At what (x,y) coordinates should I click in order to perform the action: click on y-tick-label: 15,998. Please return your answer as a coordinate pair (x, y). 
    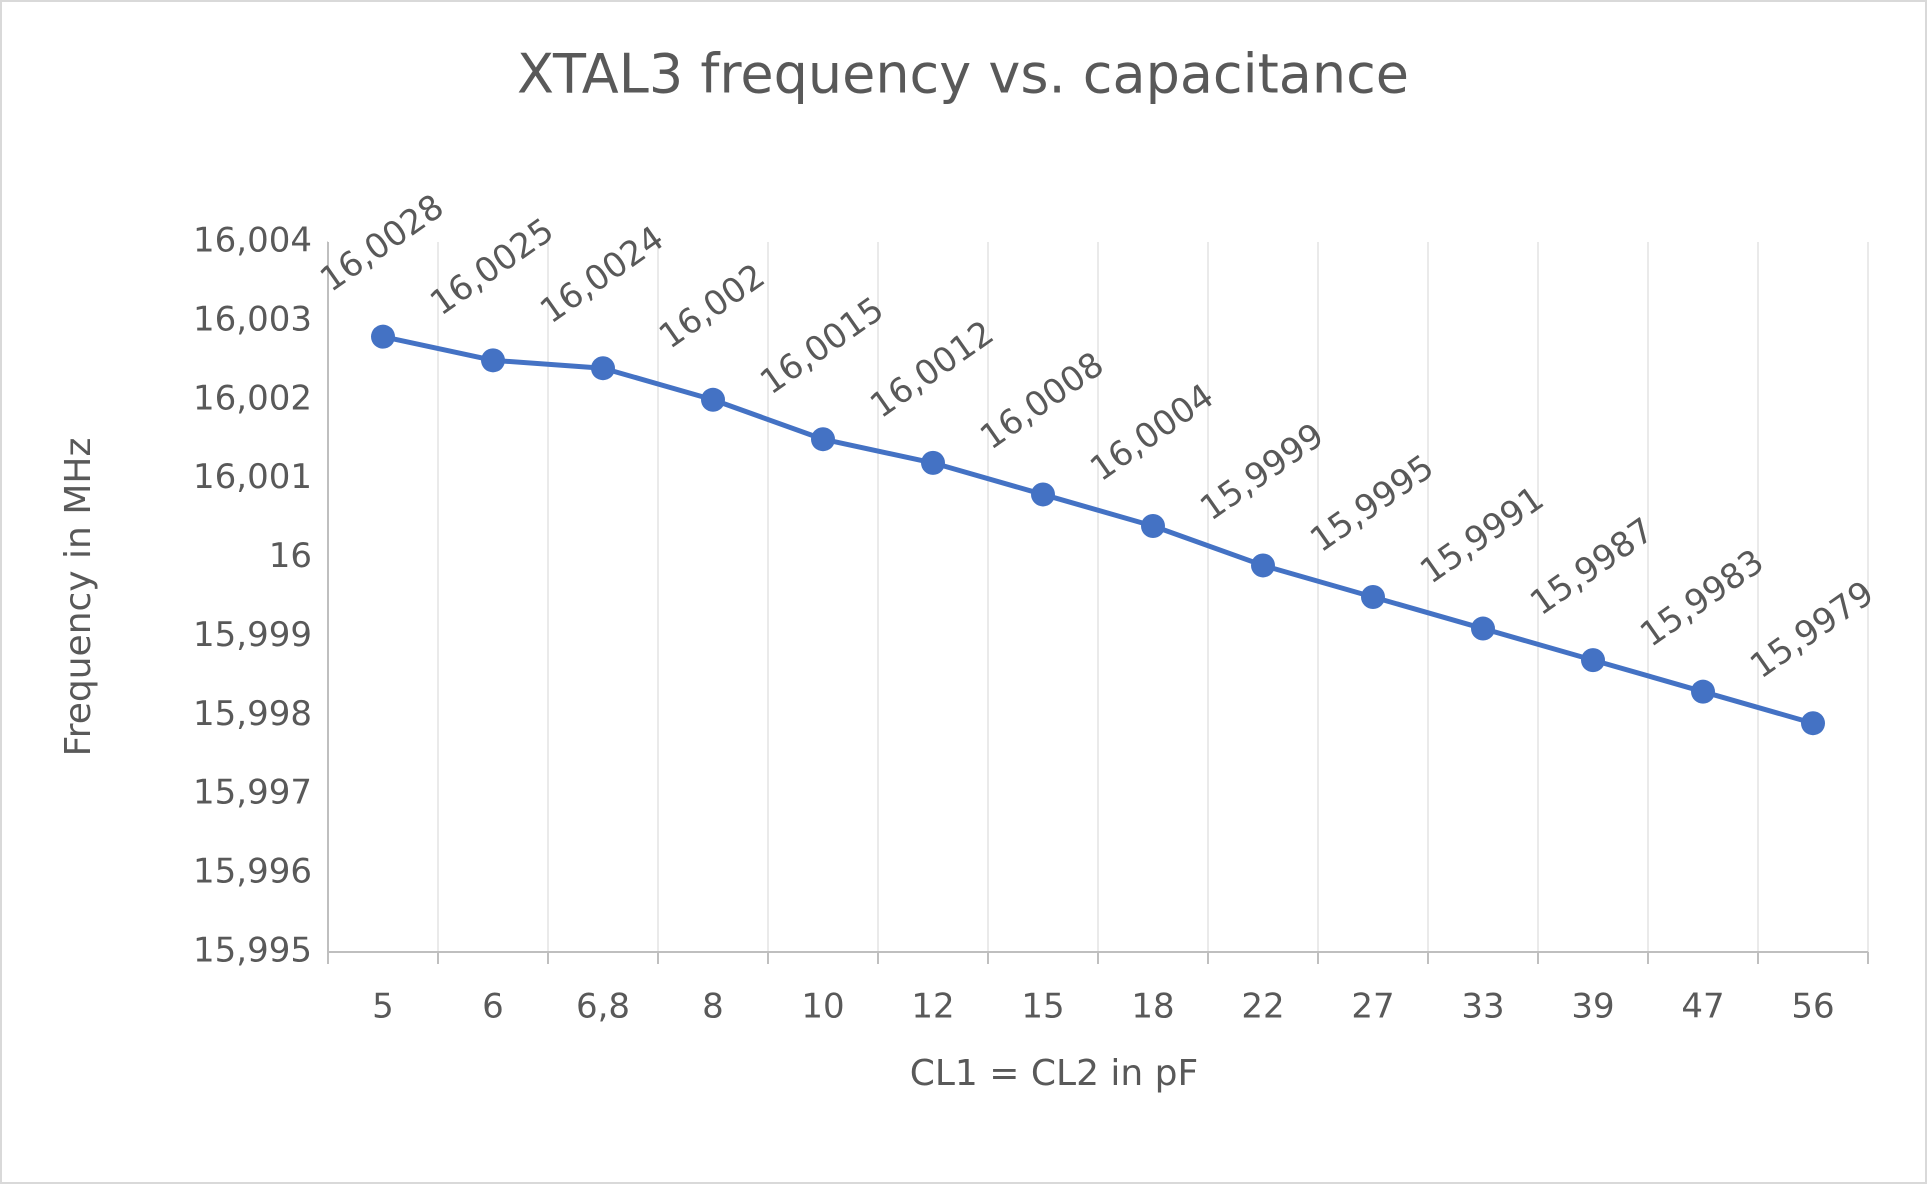
    Looking at the image, I should click on (252, 714).